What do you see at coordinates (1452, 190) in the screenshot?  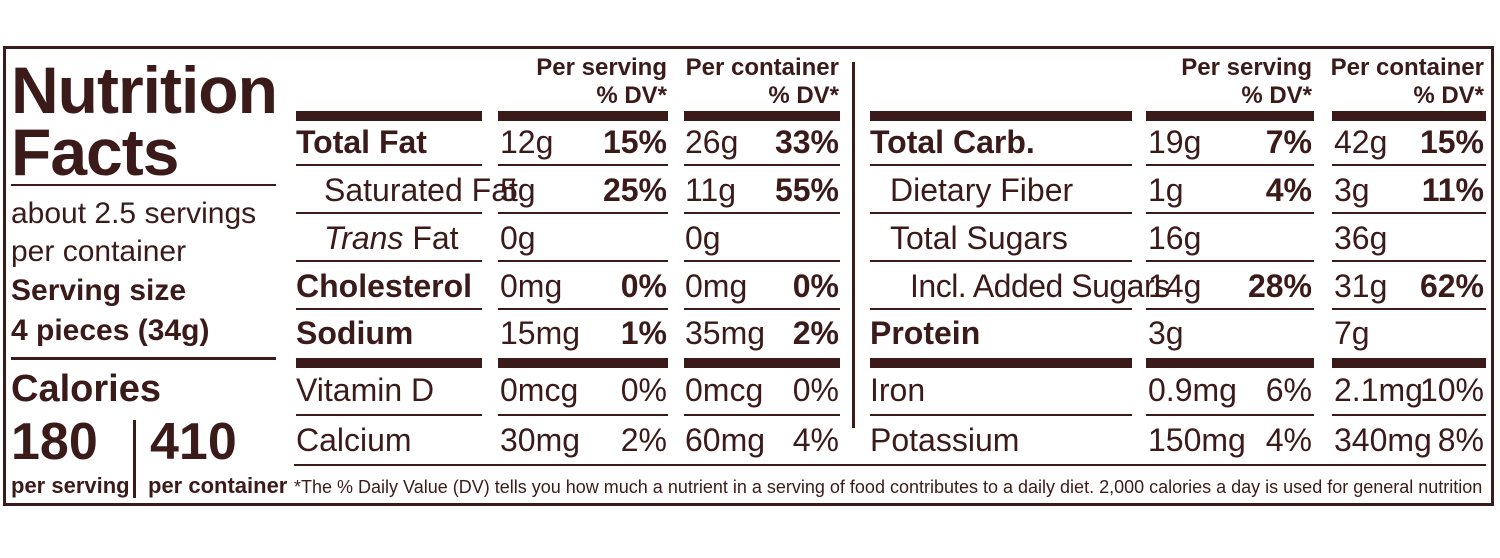 I see `container-dv: 11%` at bounding box center [1452, 190].